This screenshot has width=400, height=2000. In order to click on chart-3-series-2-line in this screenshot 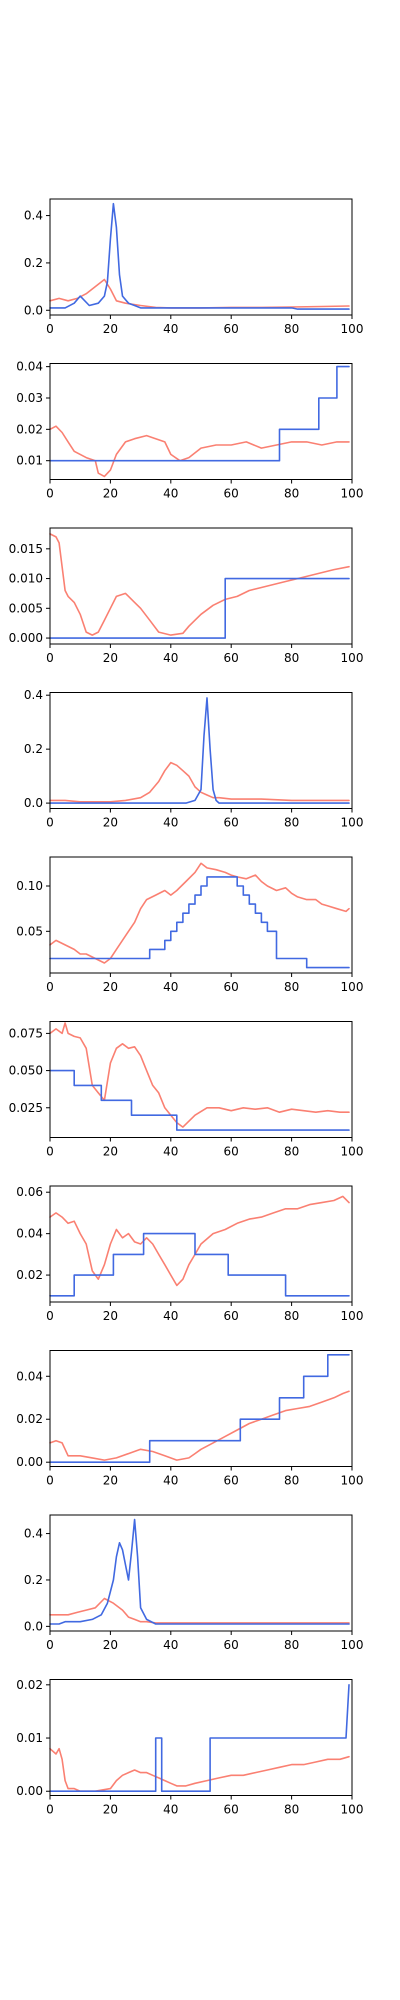, I will do `click(199, 608)`.